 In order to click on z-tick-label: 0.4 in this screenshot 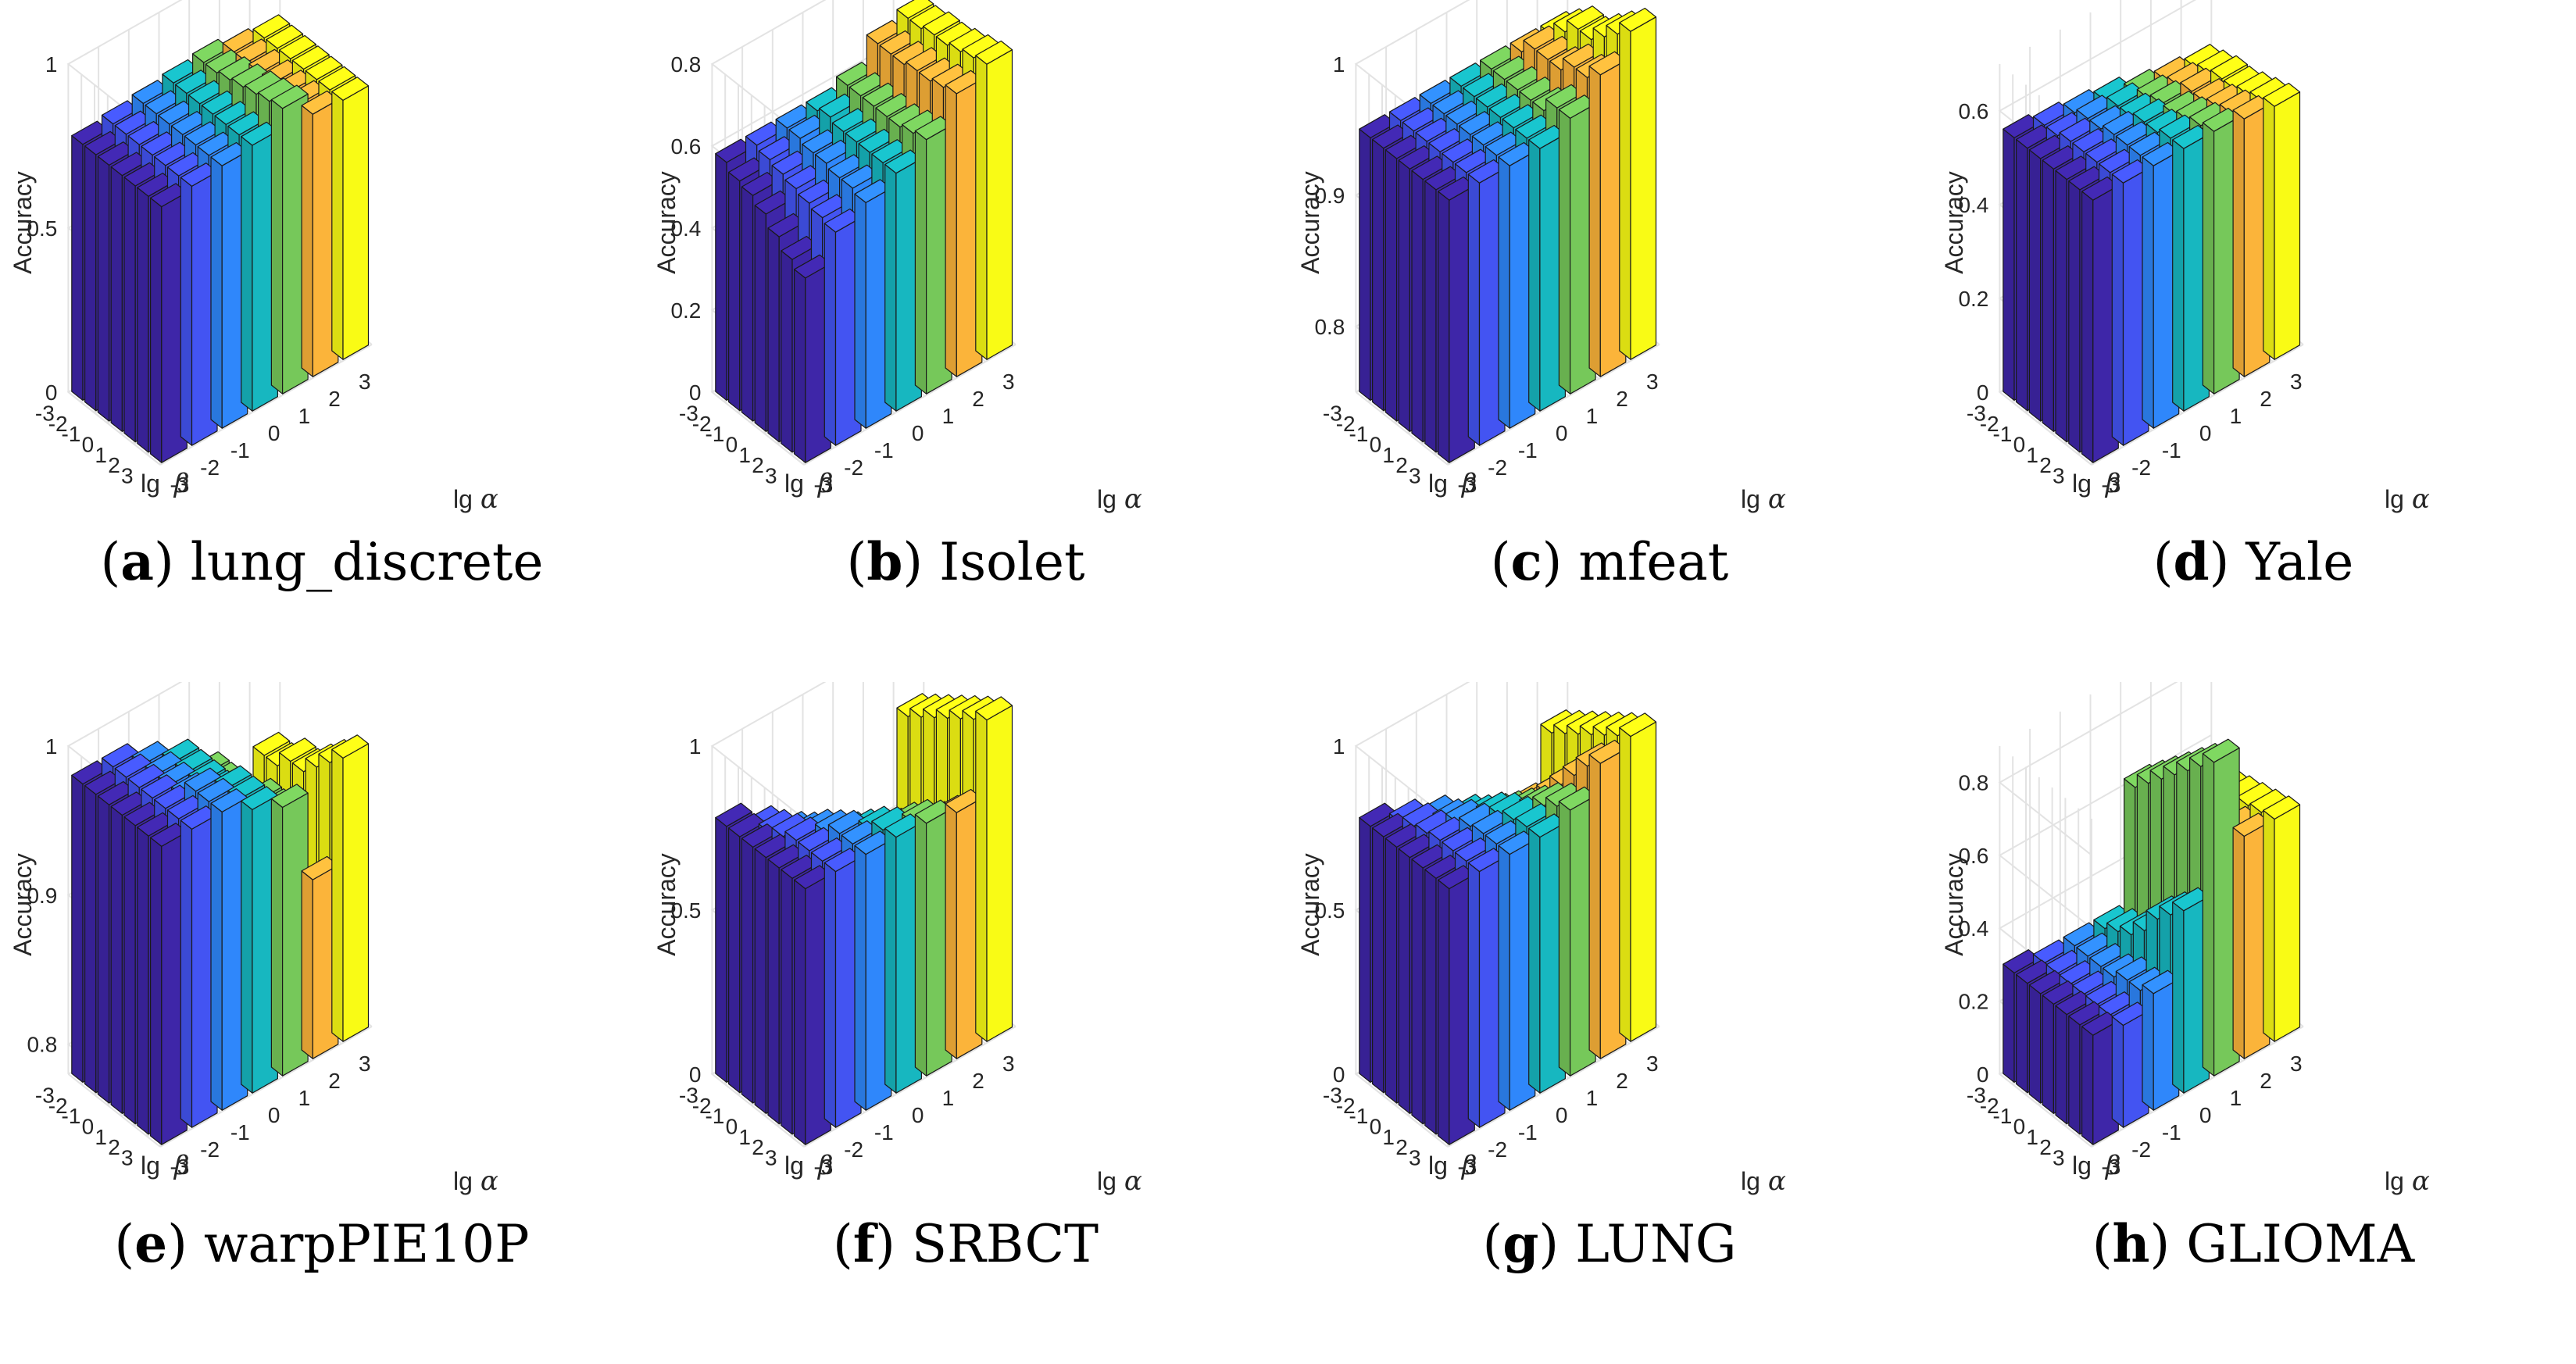, I will do `click(1973, 928)`.